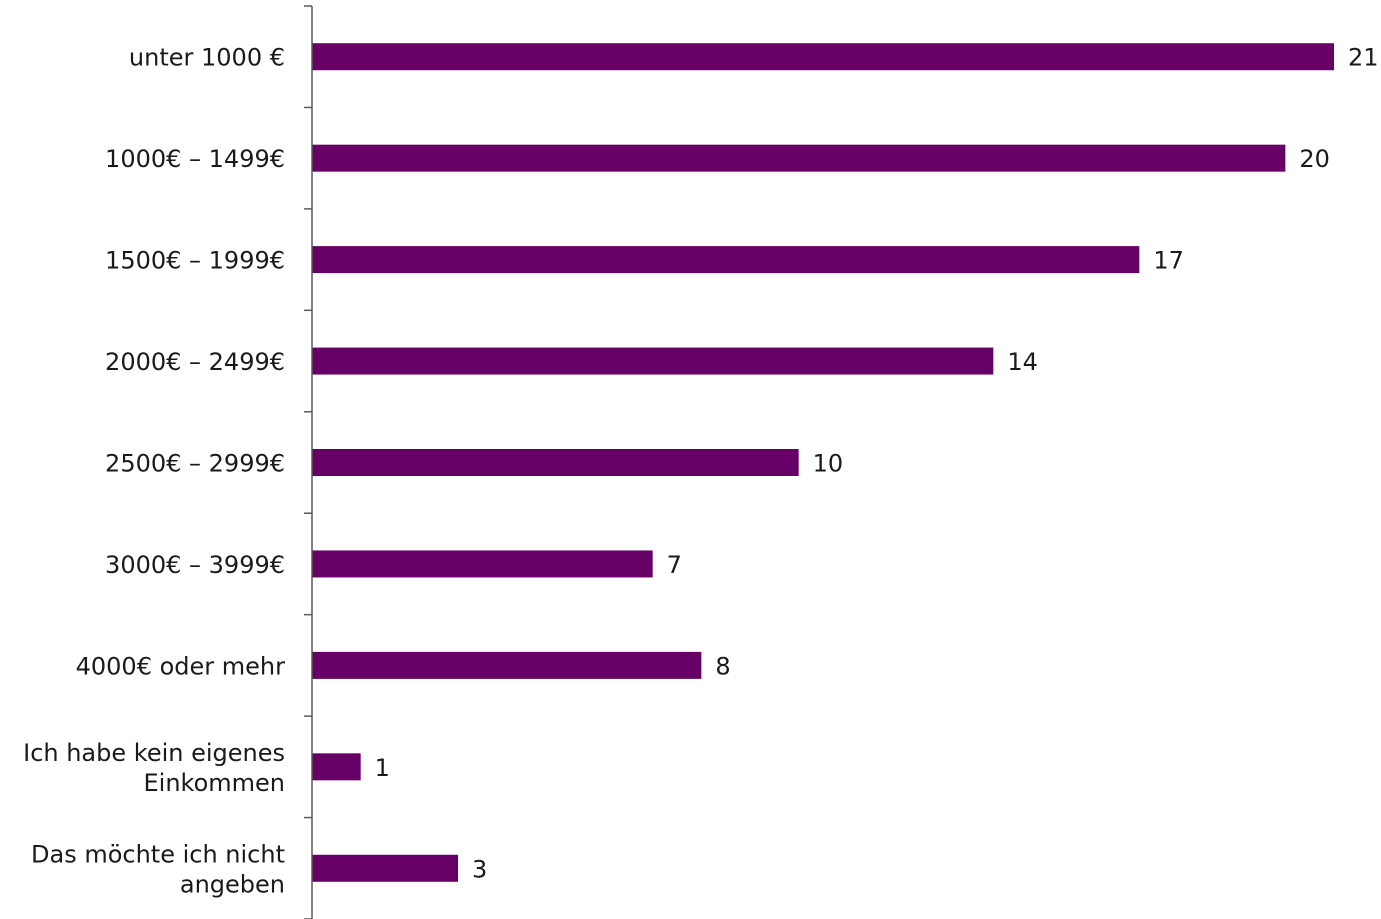 This screenshot has width=1381, height=919. Describe the element at coordinates (195, 362) in the screenshot. I see `category-label: 2000€ – 2499€` at that location.